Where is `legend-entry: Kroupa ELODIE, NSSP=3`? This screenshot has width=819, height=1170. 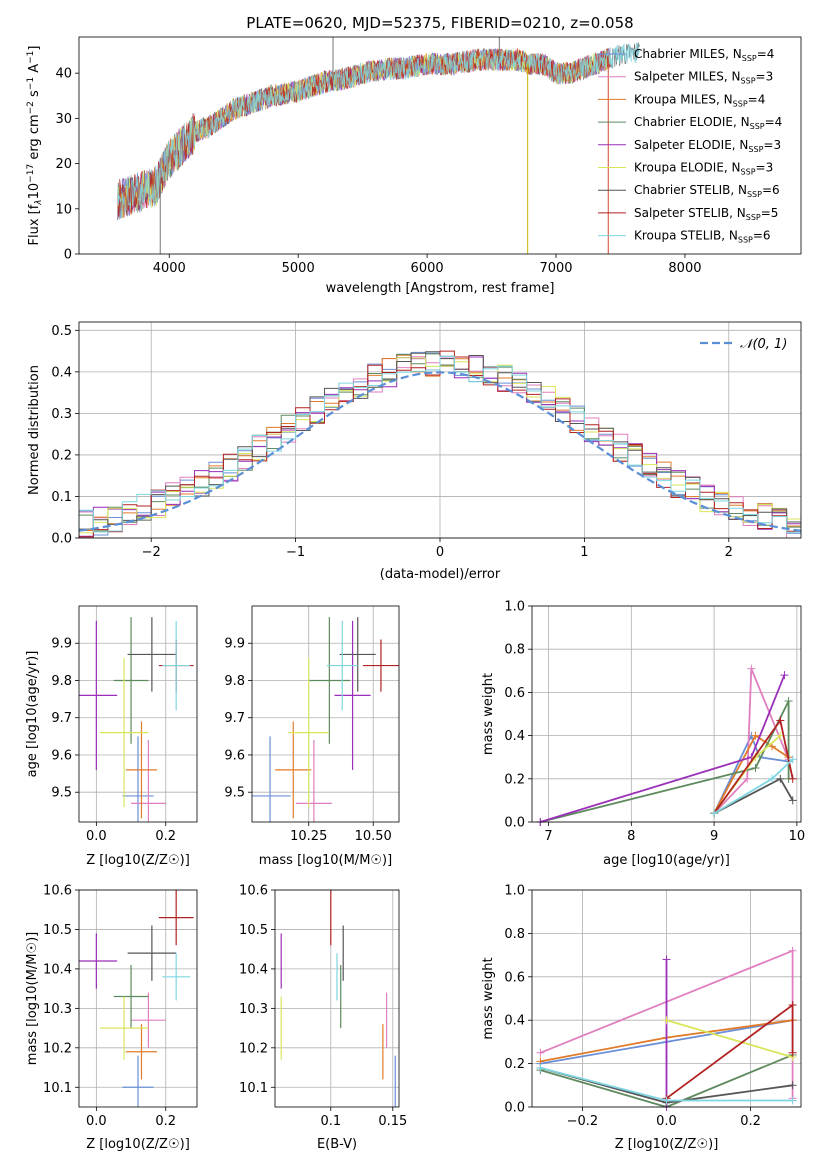 legend-entry: Kroupa ELODIE, NSSP=3 is located at coordinates (703, 169).